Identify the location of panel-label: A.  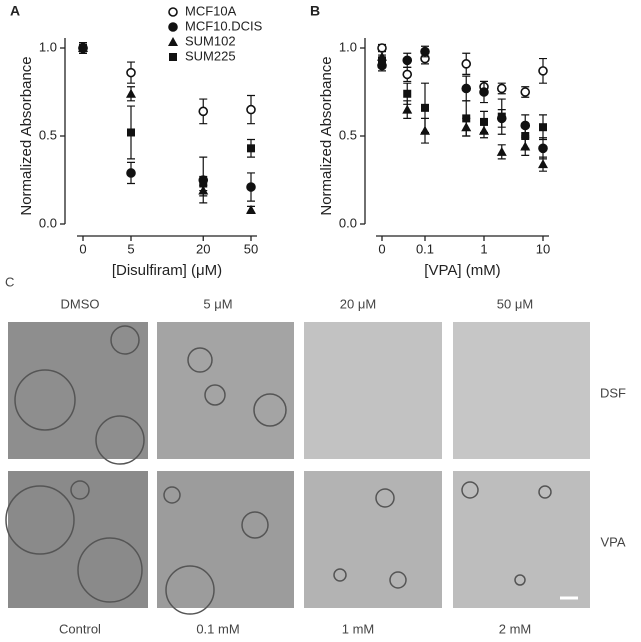
(15, 11).